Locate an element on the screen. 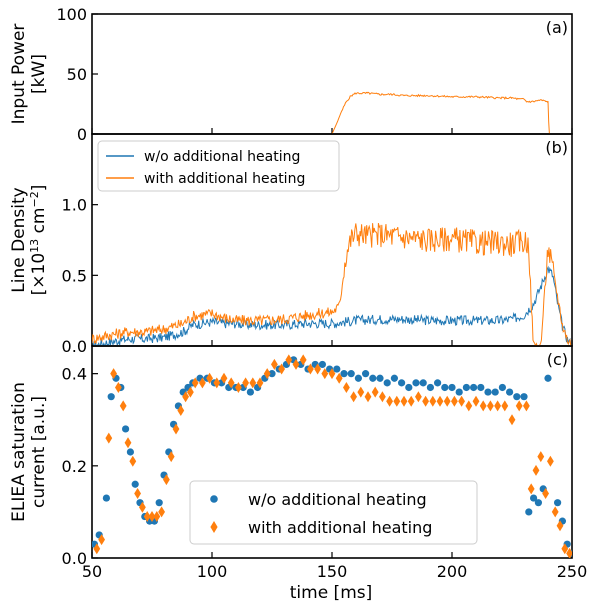 The height and width of the screenshot is (605, 594). x-axis-label: time [ms] is located at coordinates (331, 593).